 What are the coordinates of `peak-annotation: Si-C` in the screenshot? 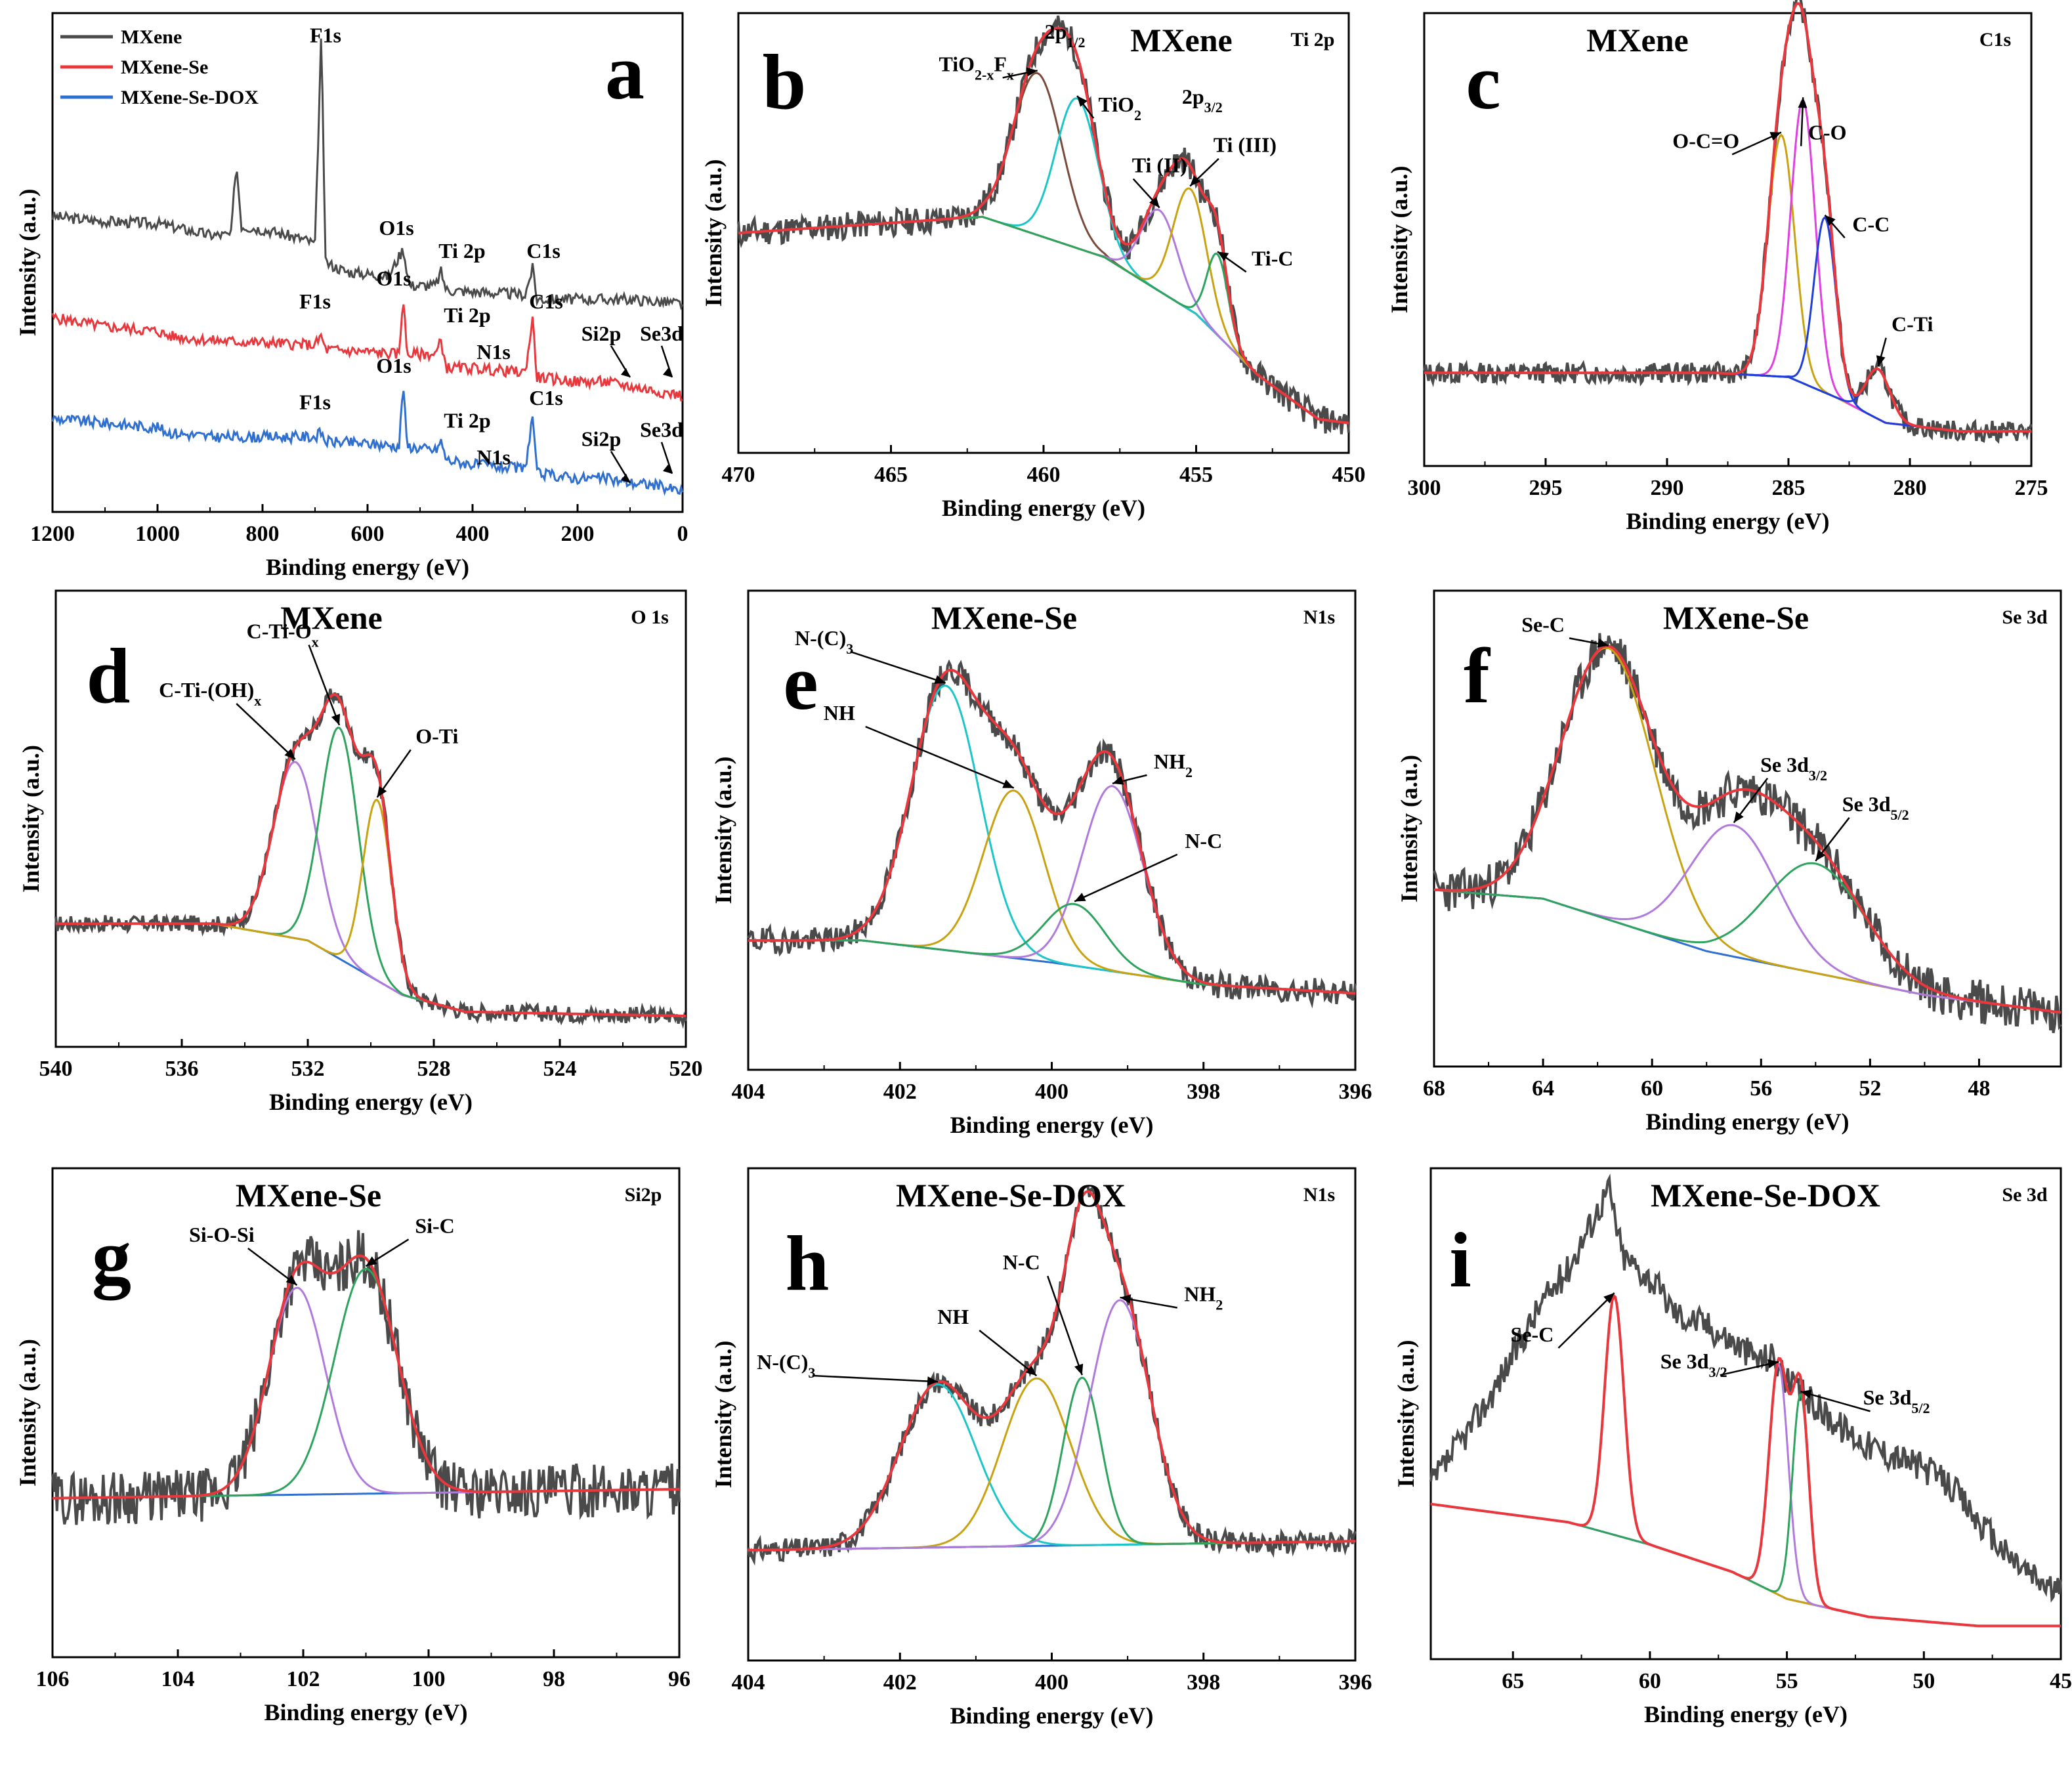 It's located at (434, 1226).